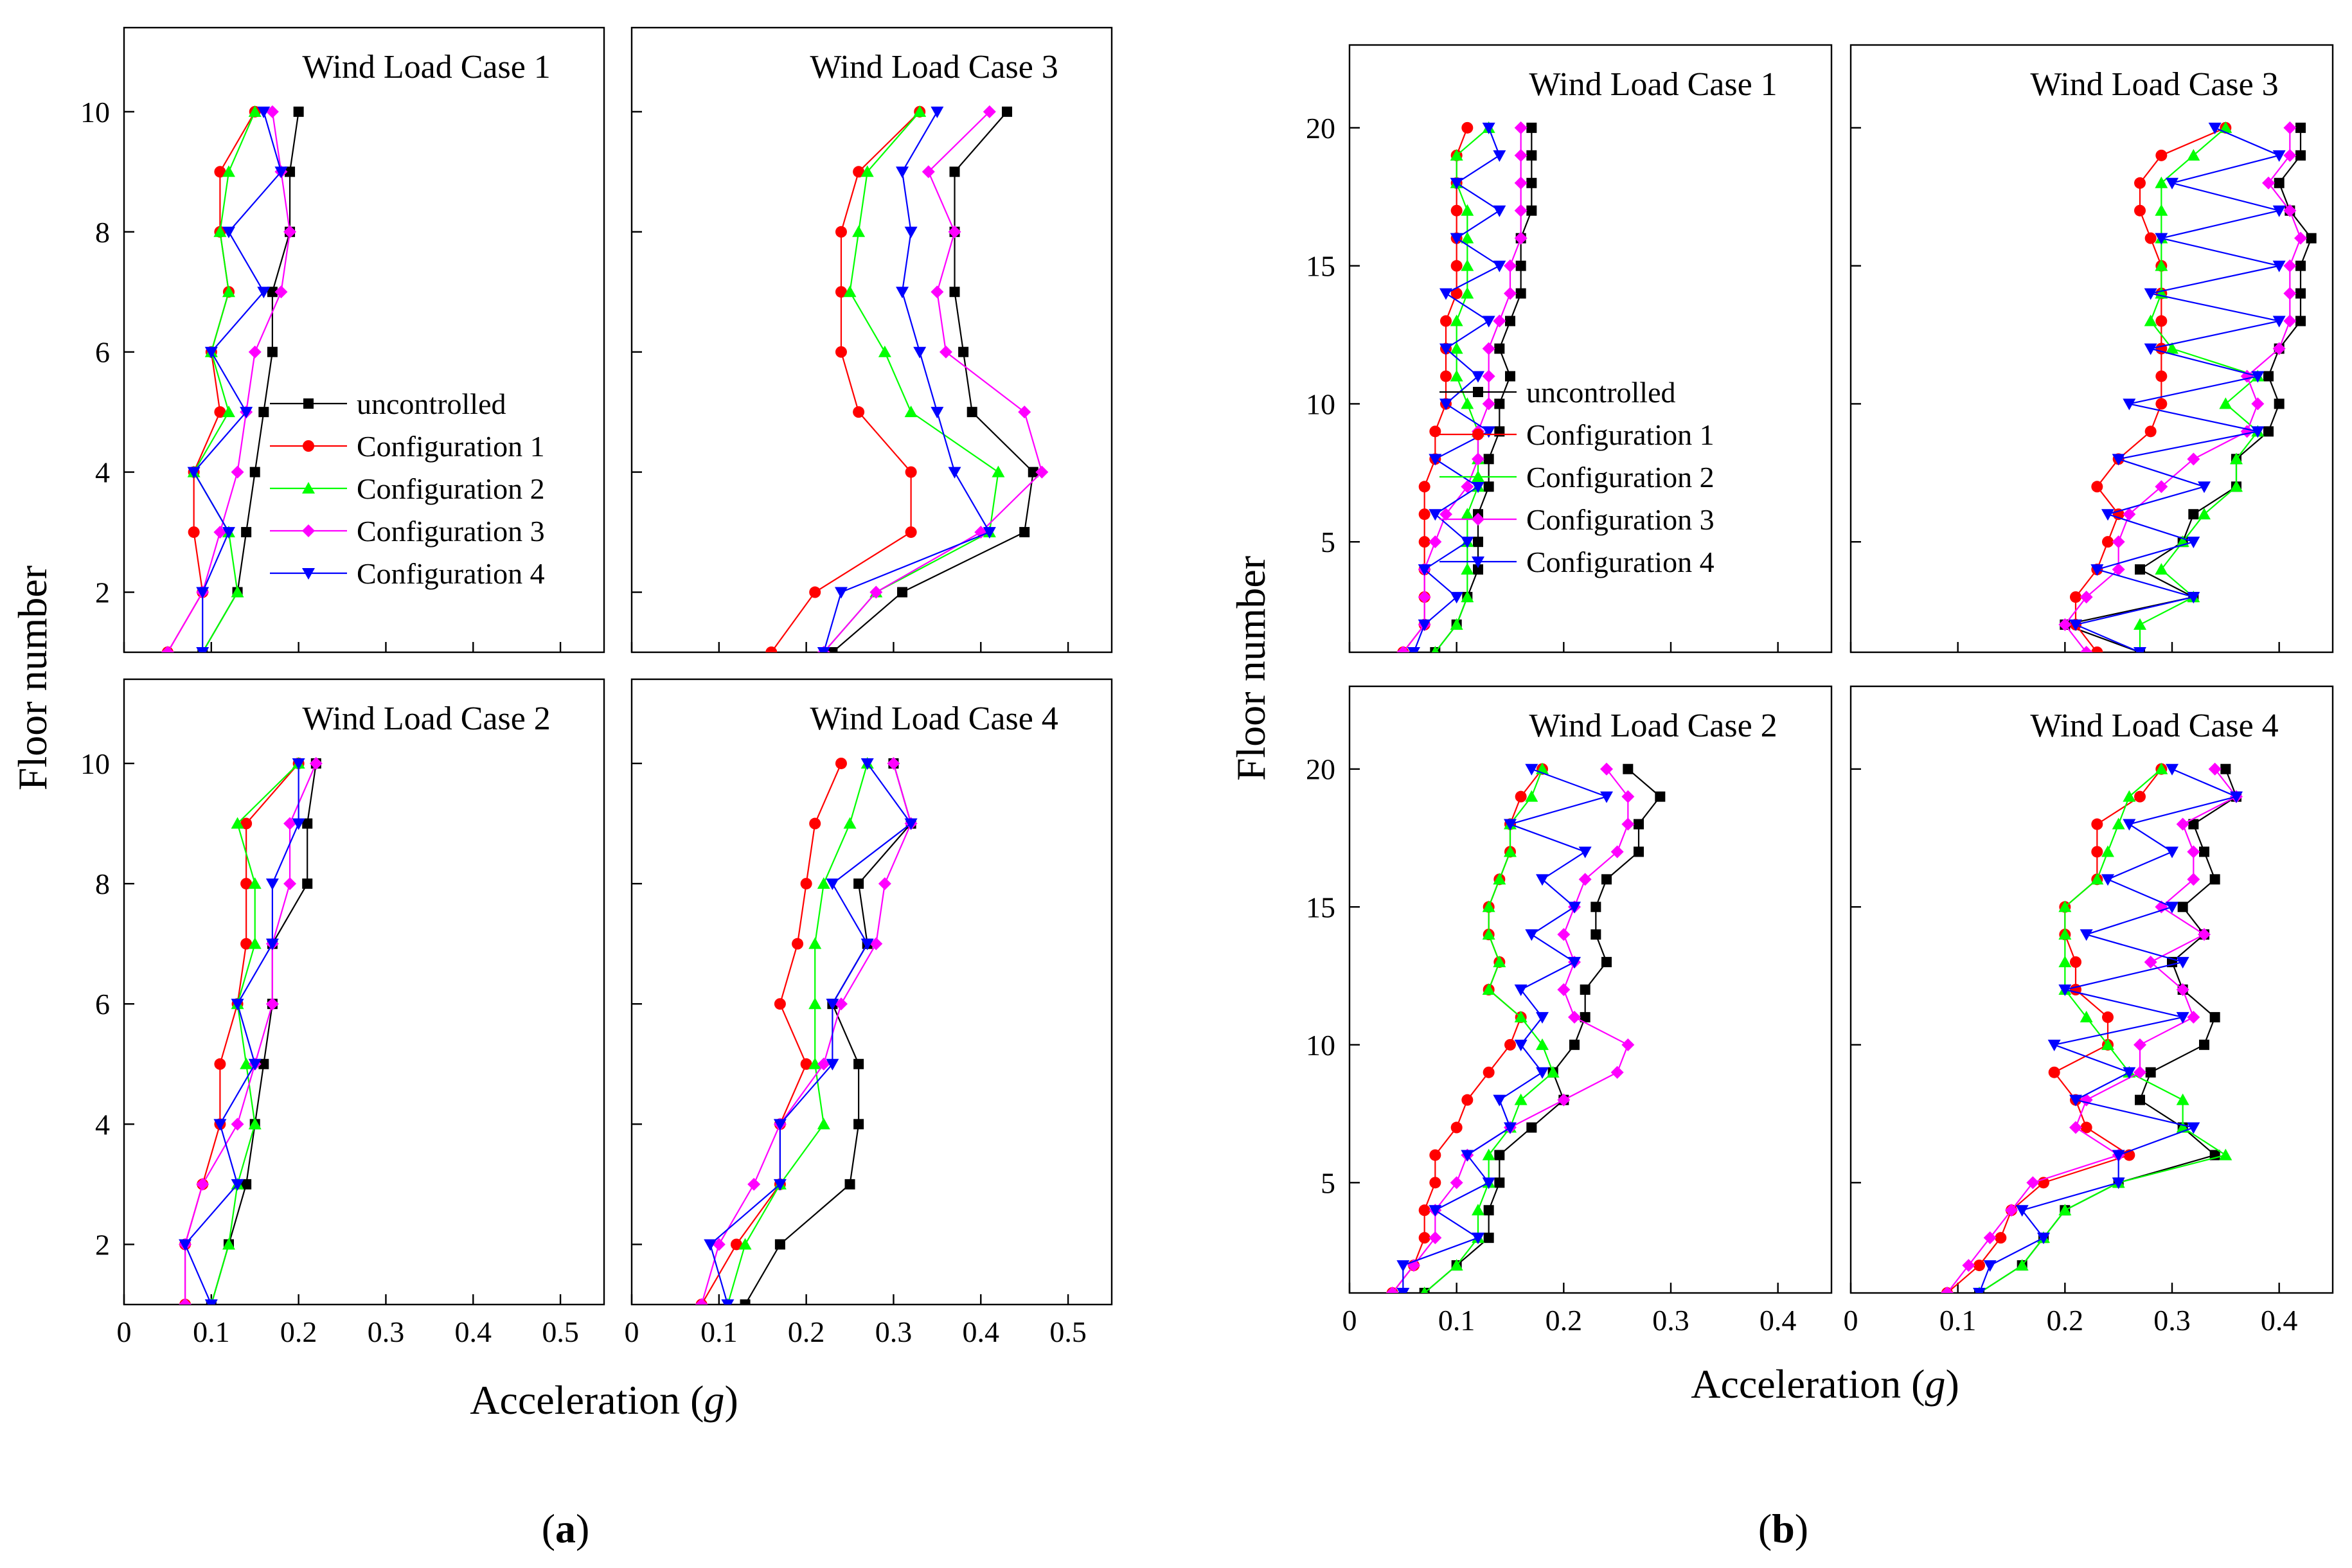 The image size is (2352, 1568). What do you see at coordinates (604, 1400) in the screenshot?
I see `x-axis-label: Acceleration (g)` at bounding box center [604, 1400].